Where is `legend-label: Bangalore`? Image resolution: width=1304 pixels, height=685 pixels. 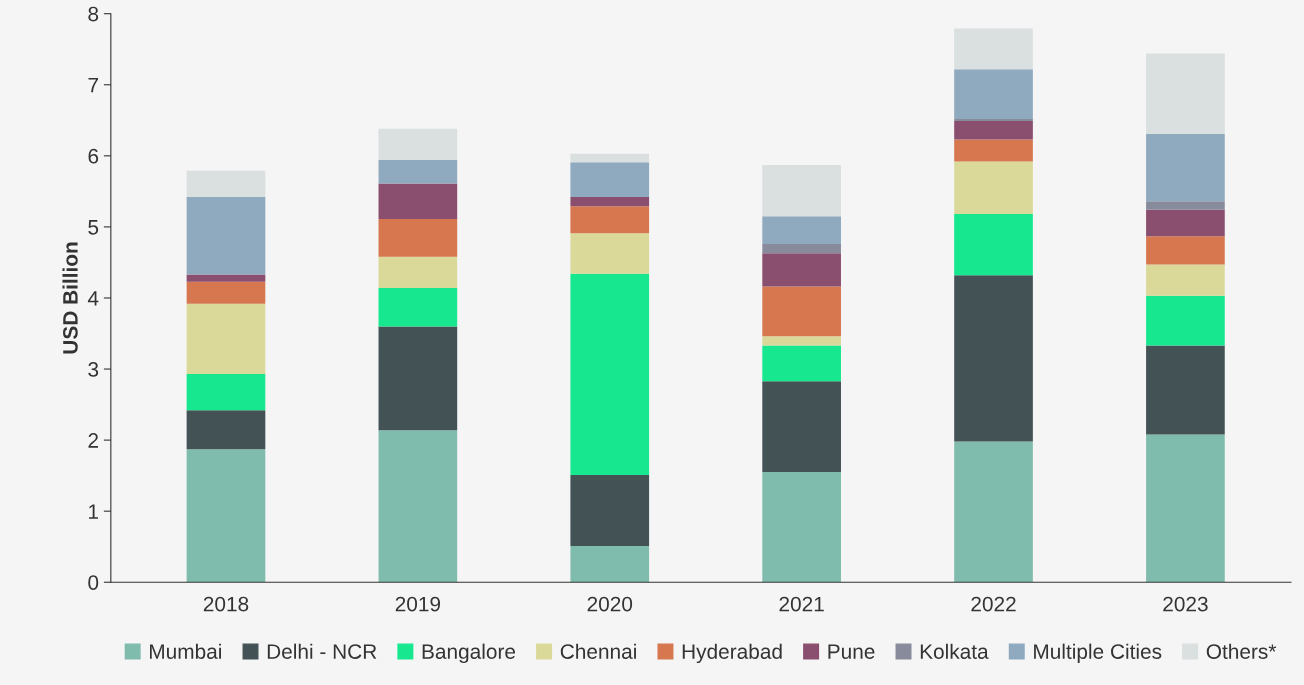
legend-label: Bangalore is located at coordinates (469, 653).